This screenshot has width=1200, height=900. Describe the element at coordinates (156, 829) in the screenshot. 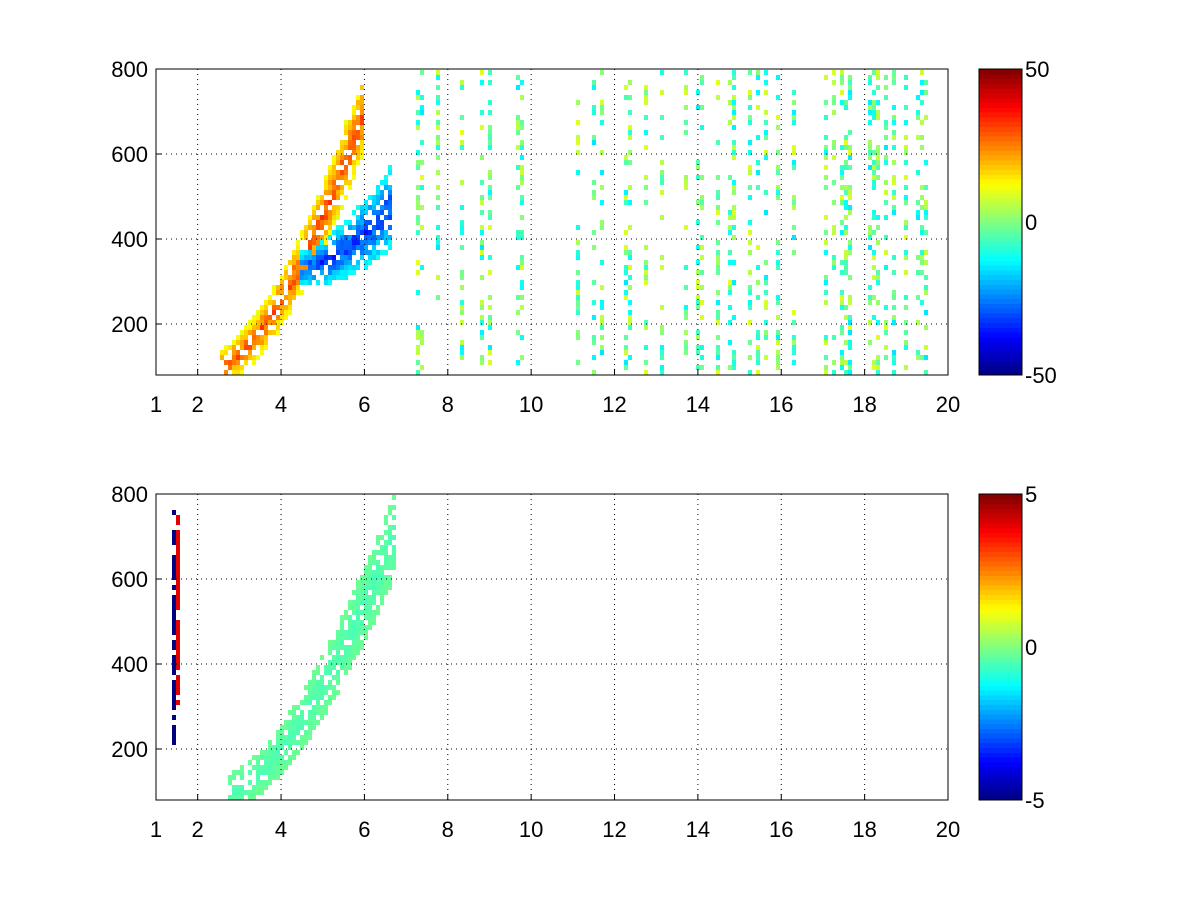

I see `x-tick-label: 1` at that location.